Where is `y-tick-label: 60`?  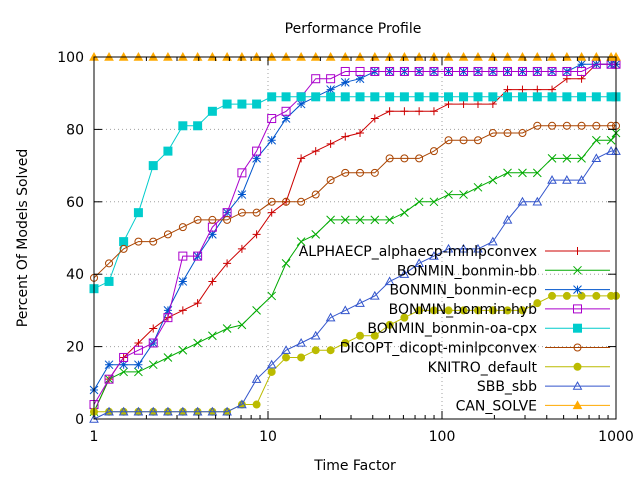 y-tick-label: 60 is located at coordinates (75, 203).